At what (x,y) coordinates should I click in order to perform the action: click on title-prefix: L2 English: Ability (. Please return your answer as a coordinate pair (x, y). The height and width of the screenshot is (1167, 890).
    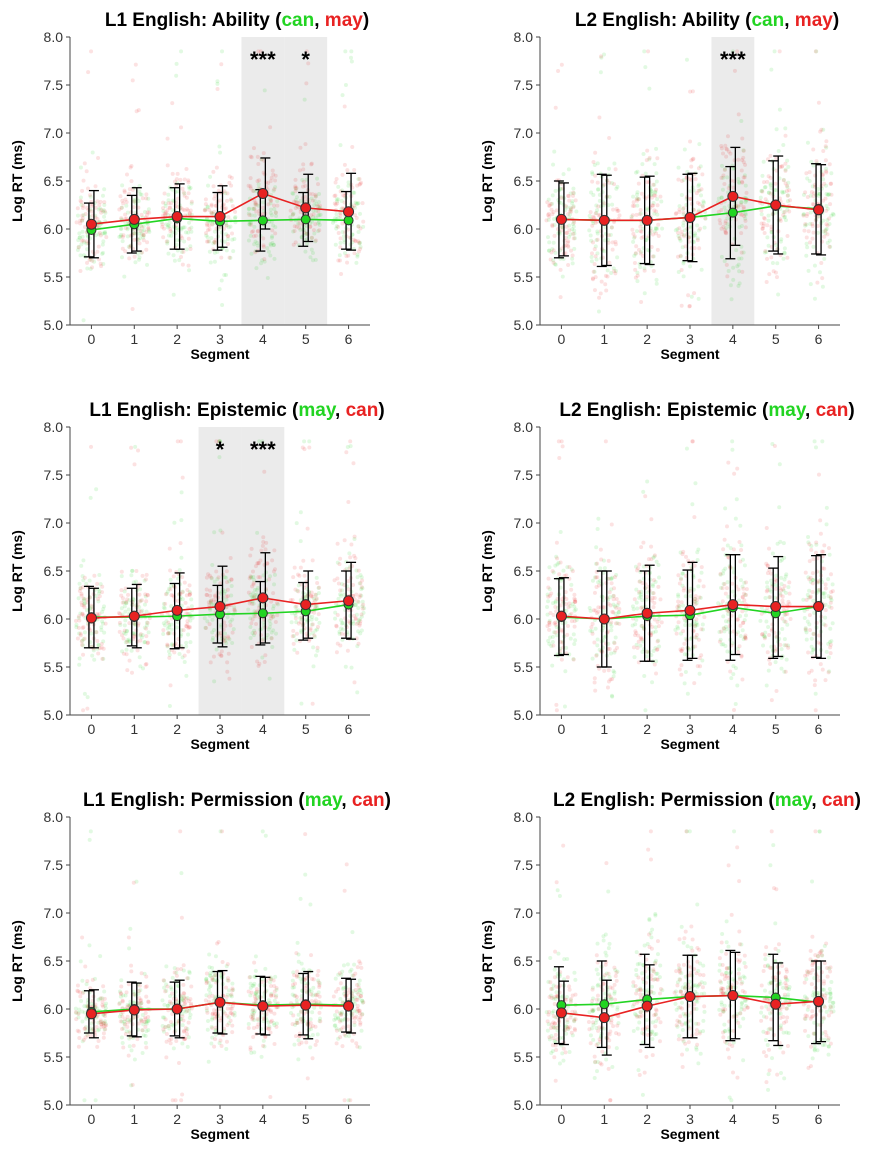
    Looking at the image, I should click on (663, 20).